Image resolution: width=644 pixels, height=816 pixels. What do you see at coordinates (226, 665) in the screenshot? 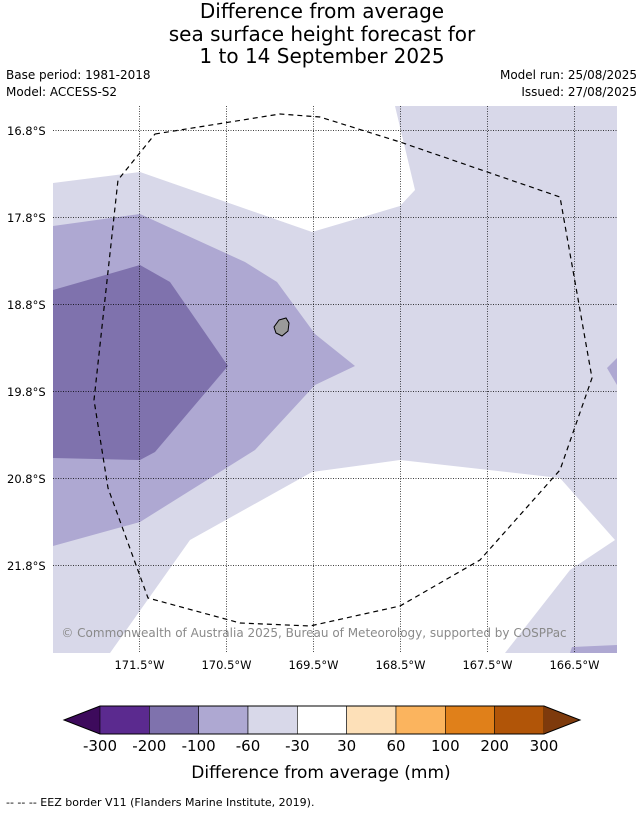
I see `lon-label: 170.5°W` at bounding box center [226, 665].